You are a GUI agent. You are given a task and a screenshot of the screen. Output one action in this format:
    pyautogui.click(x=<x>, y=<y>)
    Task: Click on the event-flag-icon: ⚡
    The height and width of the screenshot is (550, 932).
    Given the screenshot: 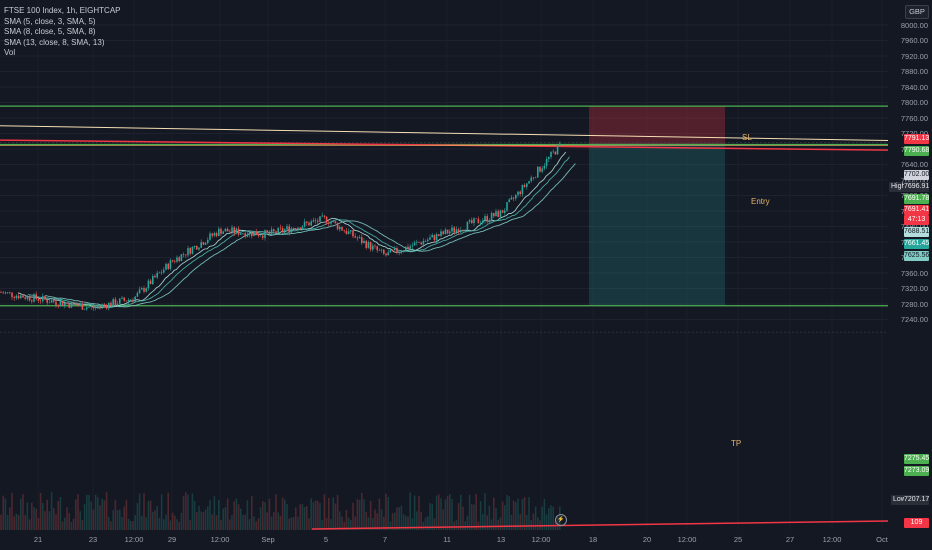 What is the action you would take?
    pyautogui.click(x=561, y=520)
    